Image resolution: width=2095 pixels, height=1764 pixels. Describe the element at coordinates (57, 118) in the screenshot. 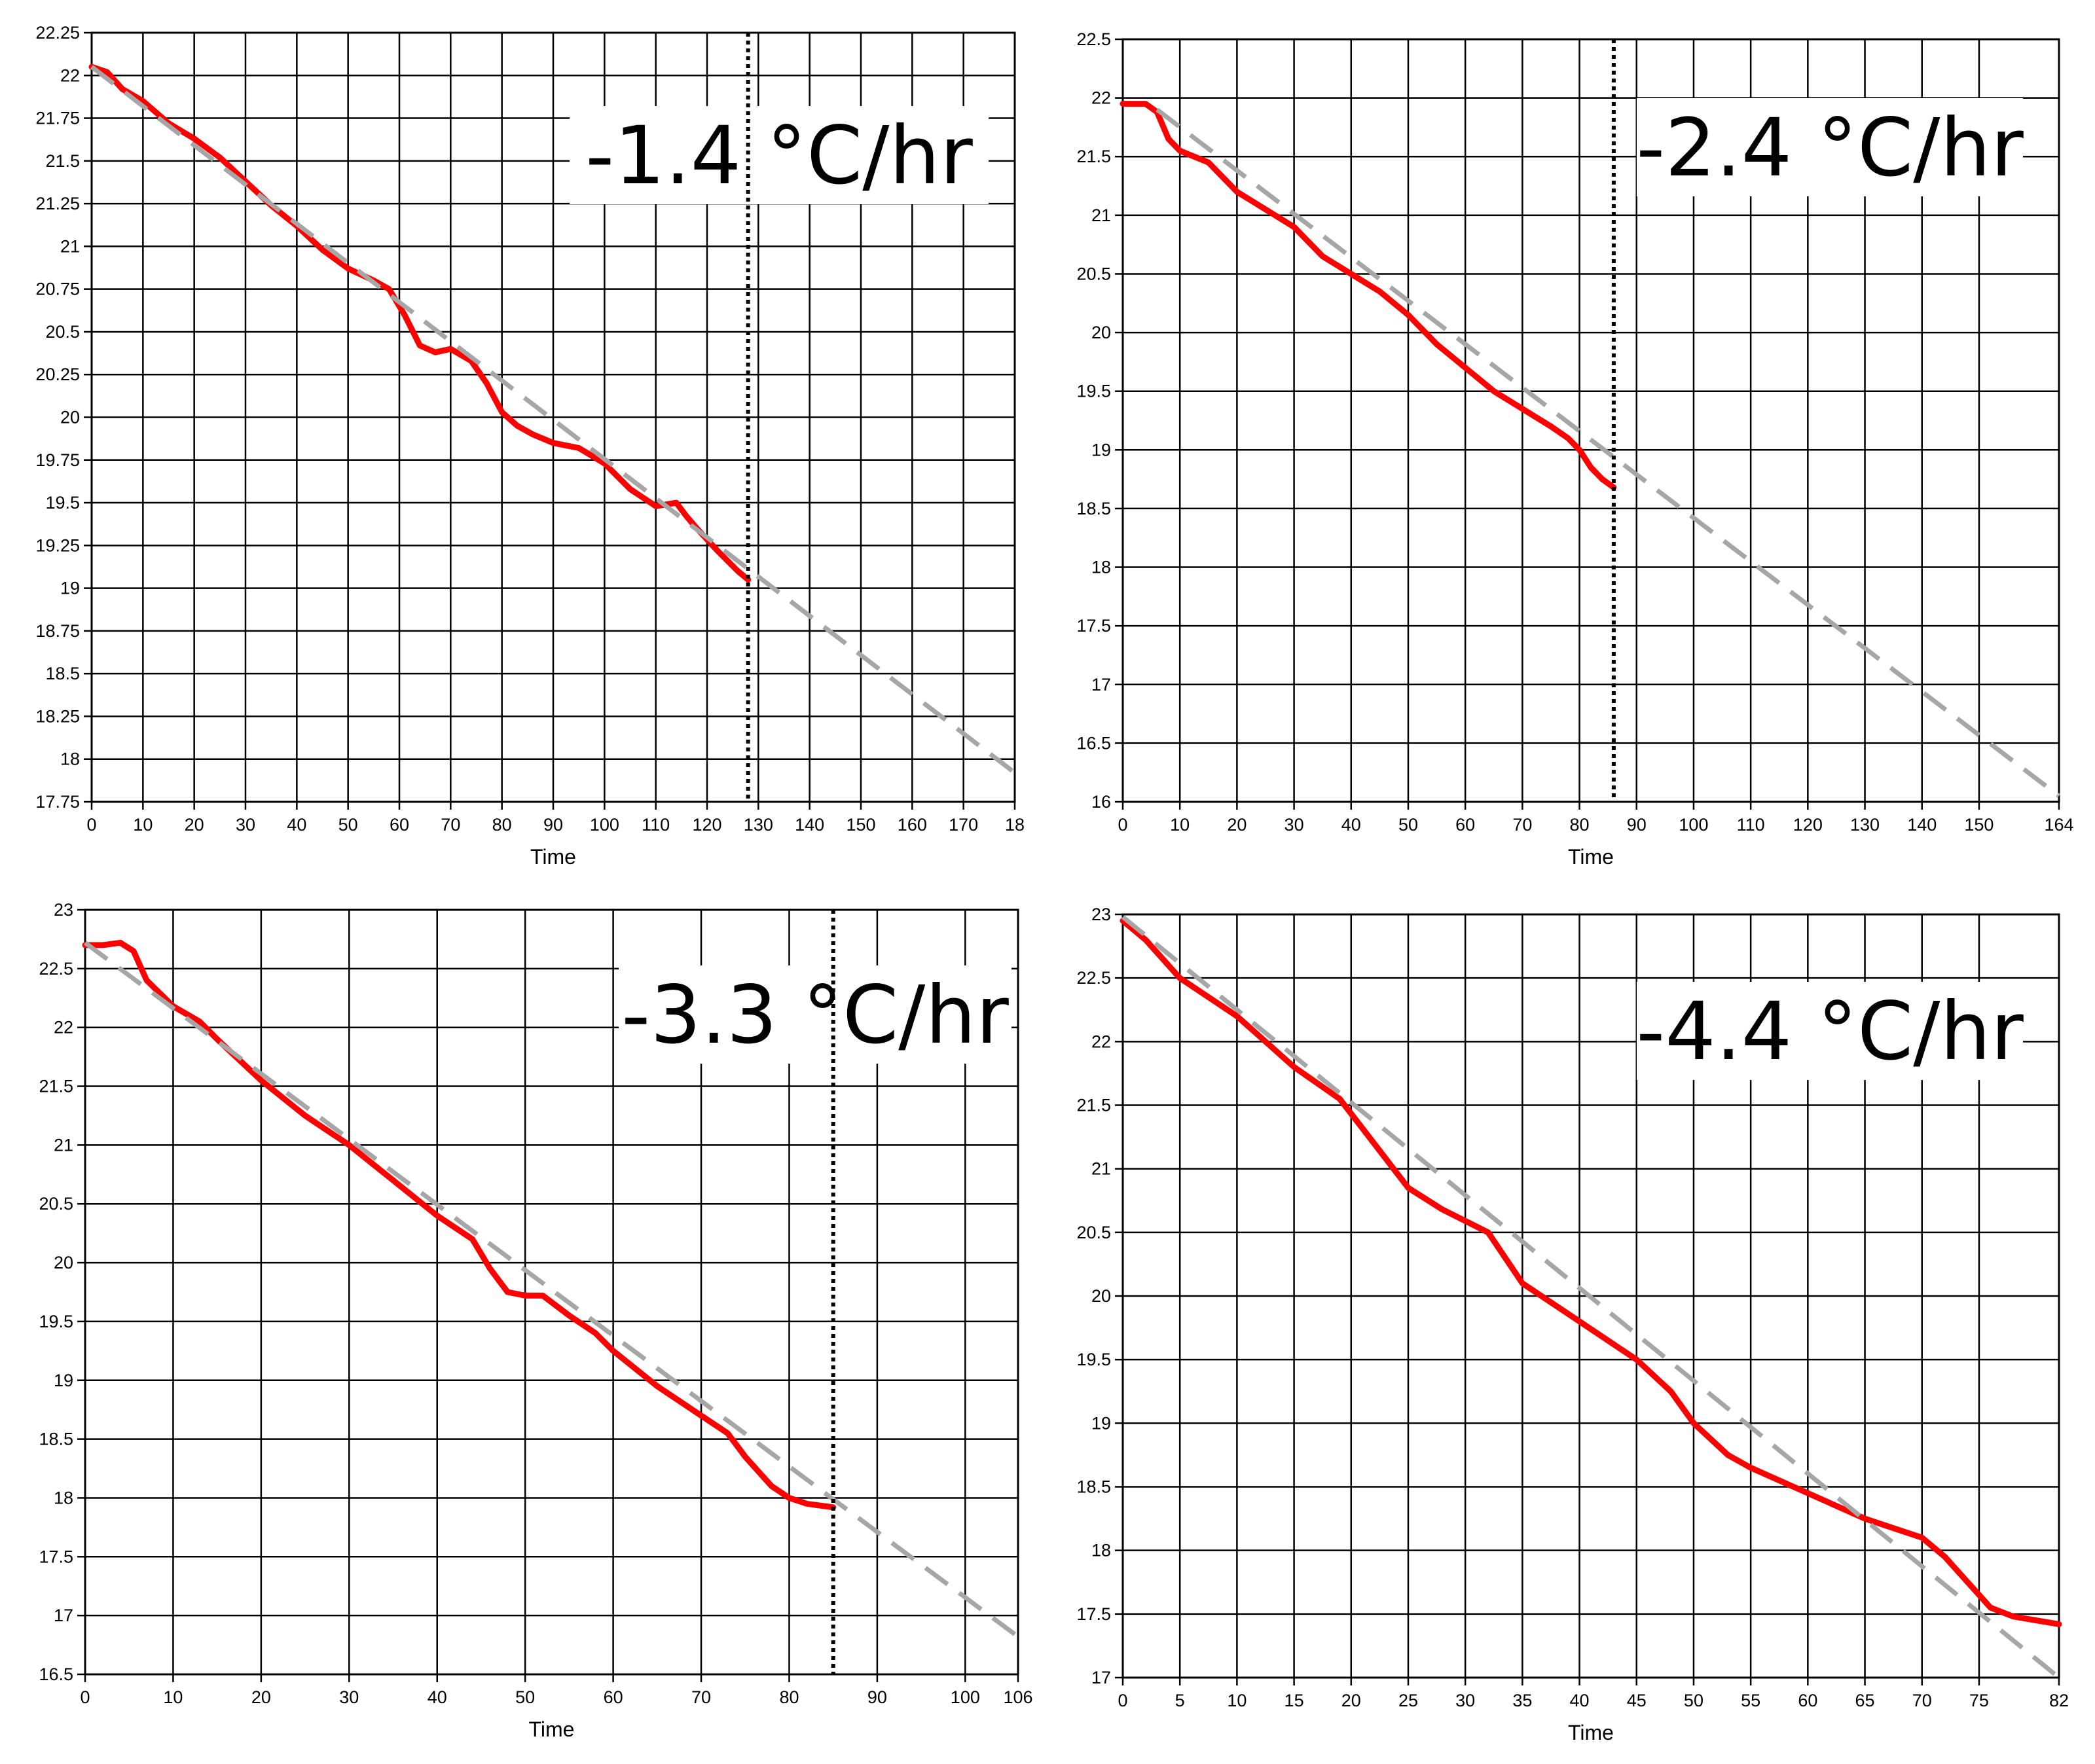

I see `y-tick-label: 21.75` at that location.